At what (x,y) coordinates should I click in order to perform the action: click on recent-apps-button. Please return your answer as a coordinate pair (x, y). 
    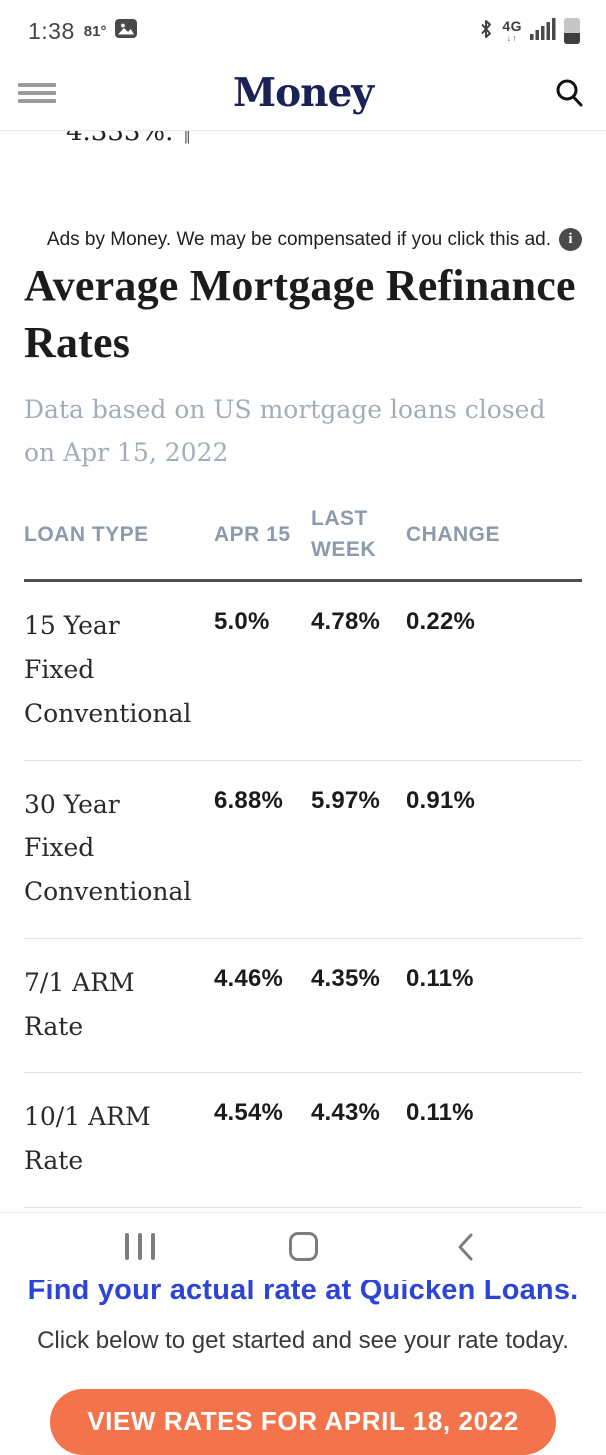
    Looking at the image, I should click on (140, 1247).